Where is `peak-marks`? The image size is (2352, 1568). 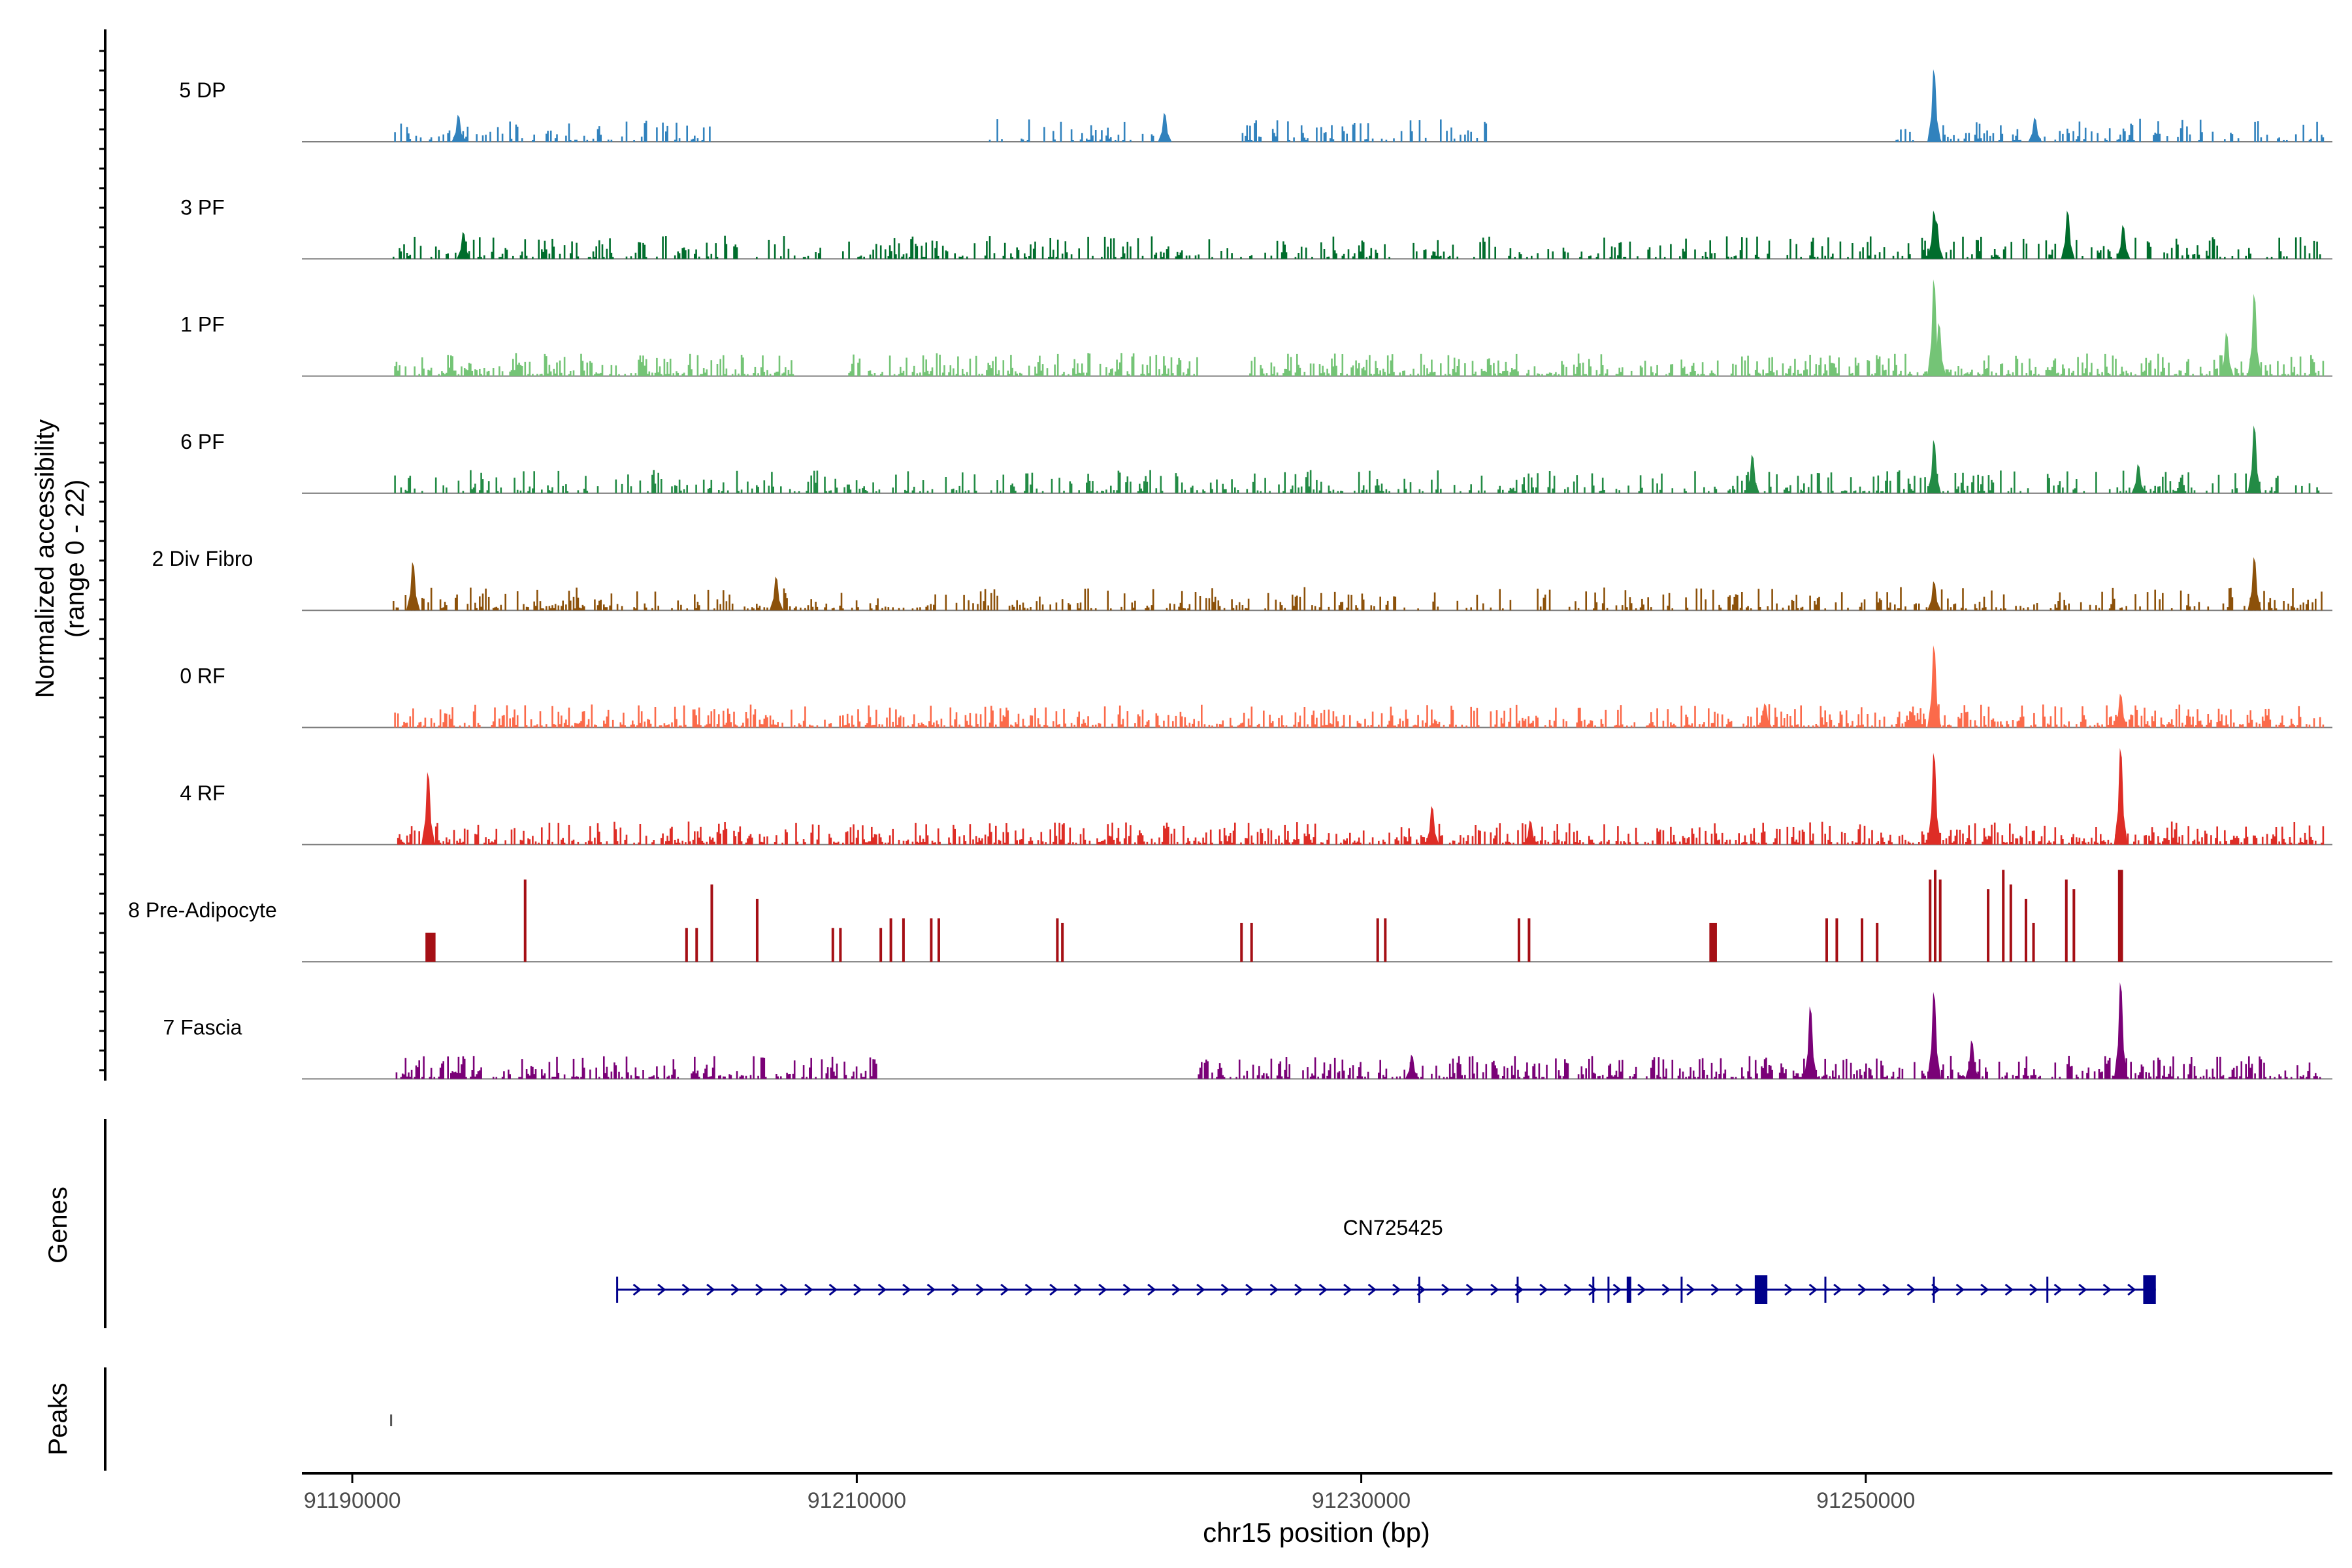 peak-marks is located at coordinates (391, 1420).